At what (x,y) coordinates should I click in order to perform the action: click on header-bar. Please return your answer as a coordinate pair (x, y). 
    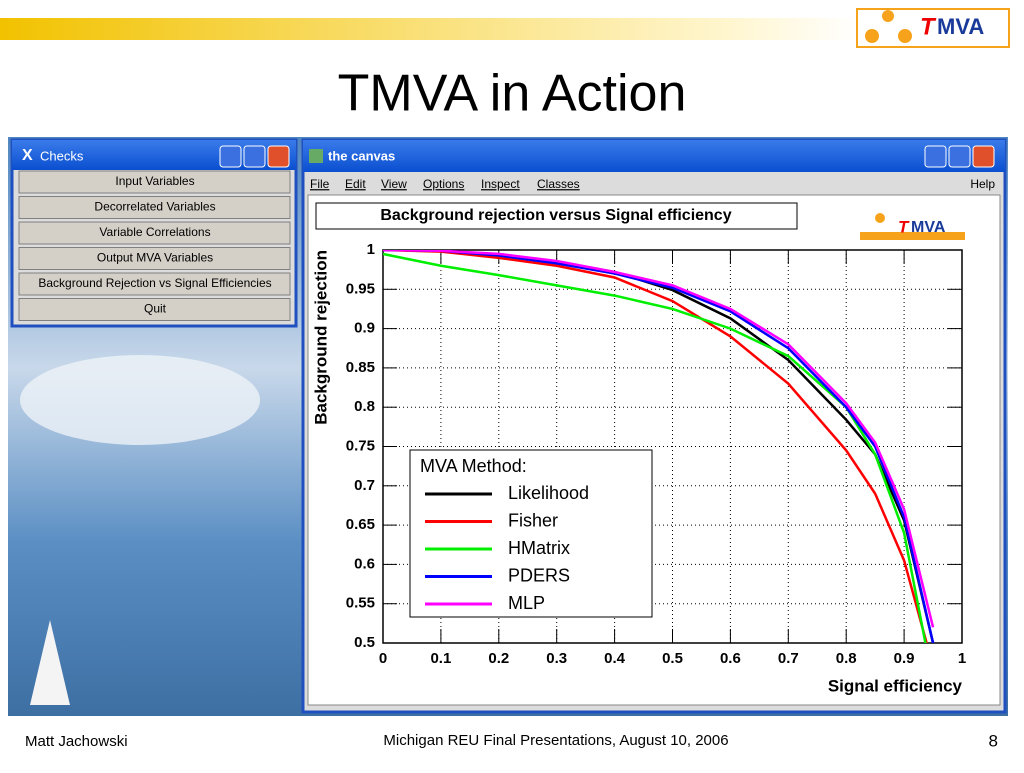
    Looking at the image, I should click on (430, 29).